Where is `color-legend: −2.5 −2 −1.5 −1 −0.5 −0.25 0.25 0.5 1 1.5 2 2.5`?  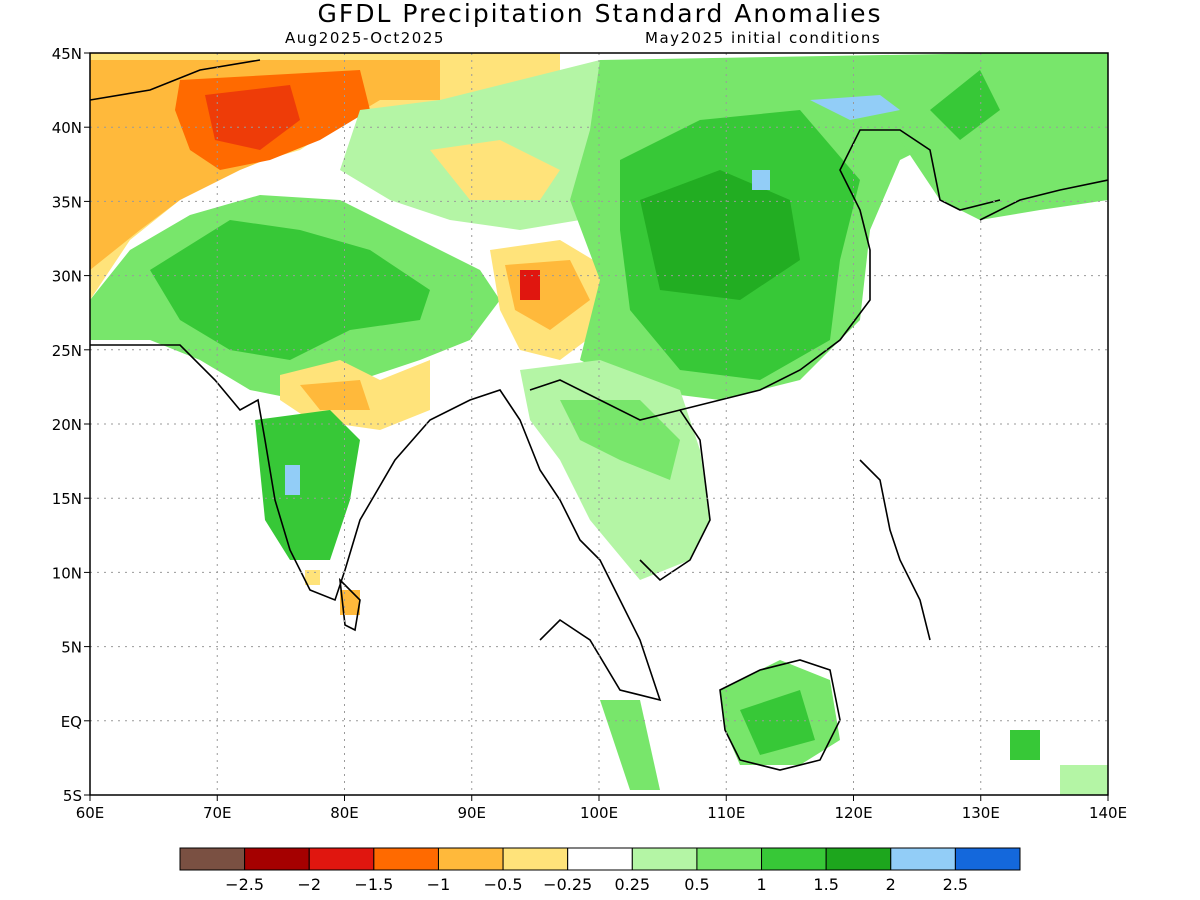
color-legend: −2.5 −2 −1.5 −1 −0.5 −0.25 0.25 0.5 1 1.5 2 2.5 is located at coordinates (600, 870).